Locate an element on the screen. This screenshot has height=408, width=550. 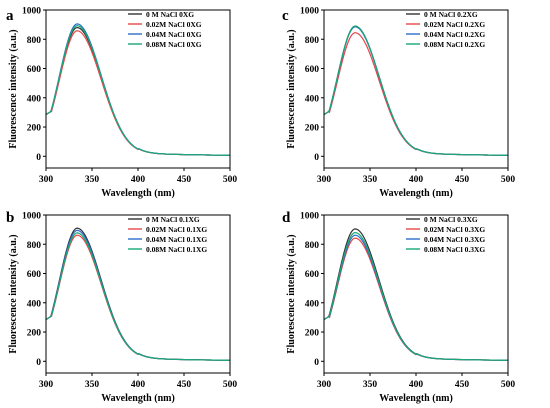
legend-entry: 0.02M NaCl 0XG is located at coordinates (174, 24).